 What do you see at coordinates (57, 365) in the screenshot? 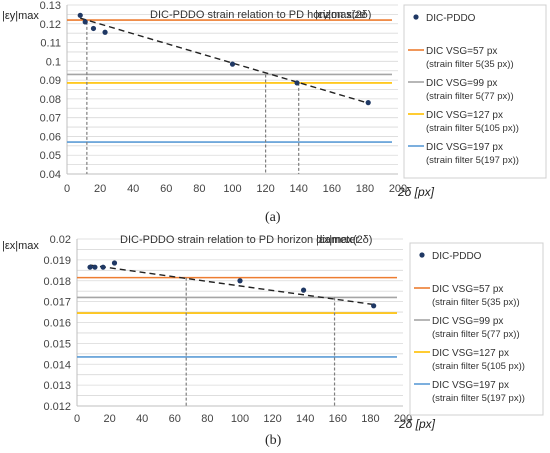
I see `y-tick-label: 0.014` at bounding box center [57, 365].